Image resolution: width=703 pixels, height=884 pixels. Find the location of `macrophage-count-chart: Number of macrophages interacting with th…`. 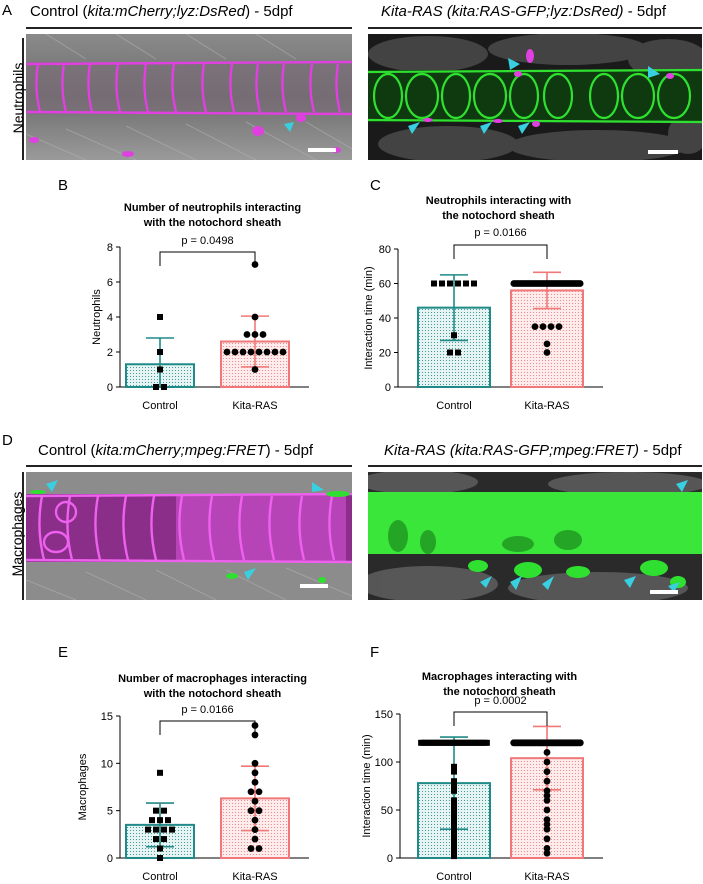

macrophage-count-chart: Number of macrophages interacting with th… is located at coordinates (193, 778).